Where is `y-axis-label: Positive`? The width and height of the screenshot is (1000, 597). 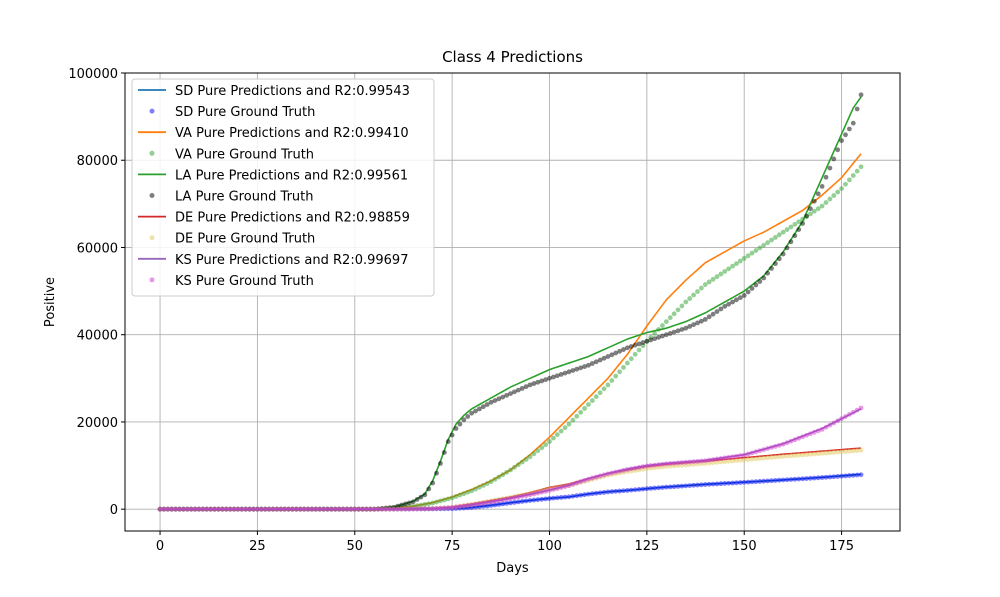 y-axis-label: Positive is located at coordinates (50, 302).